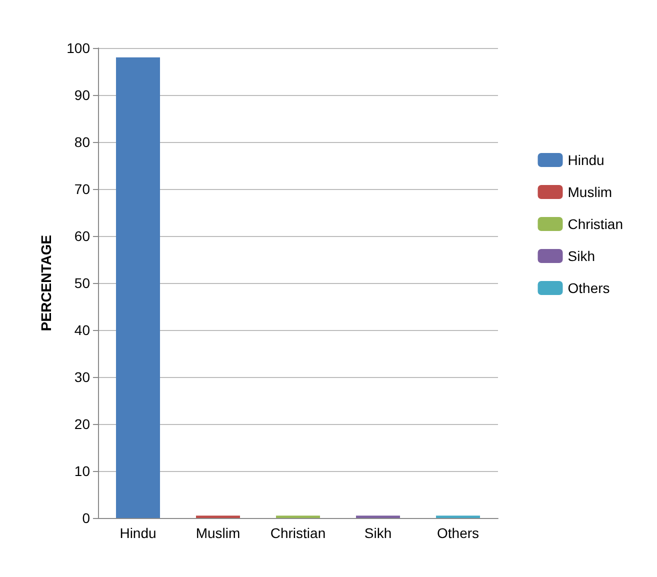 This screenshot has width=657, height=577. I want to click on legend-label: Sikh, so click(581, 256).